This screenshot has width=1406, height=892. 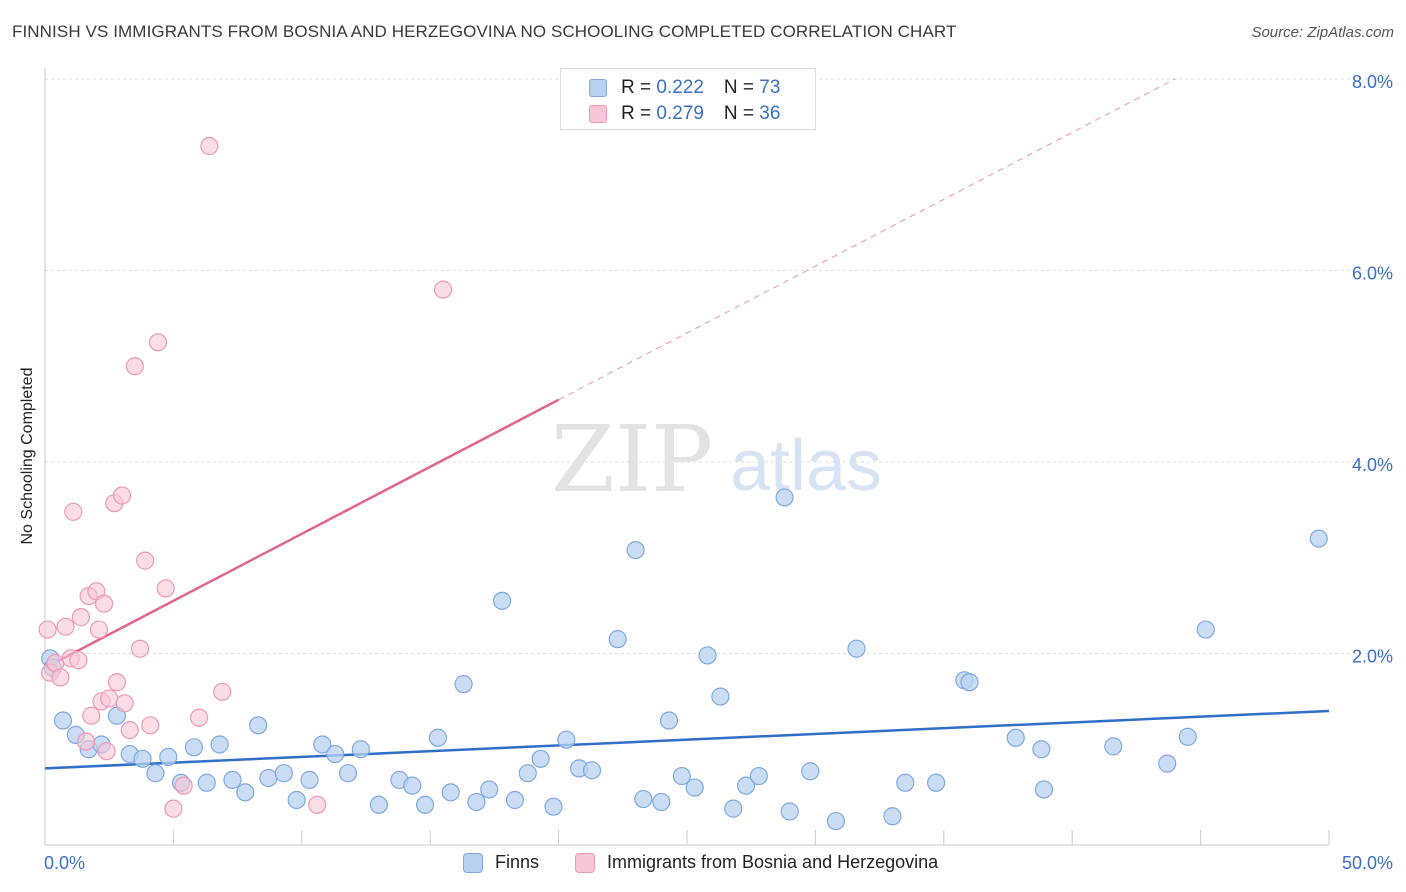 I want to click on r-label: R =, so click(x=639, y=87).